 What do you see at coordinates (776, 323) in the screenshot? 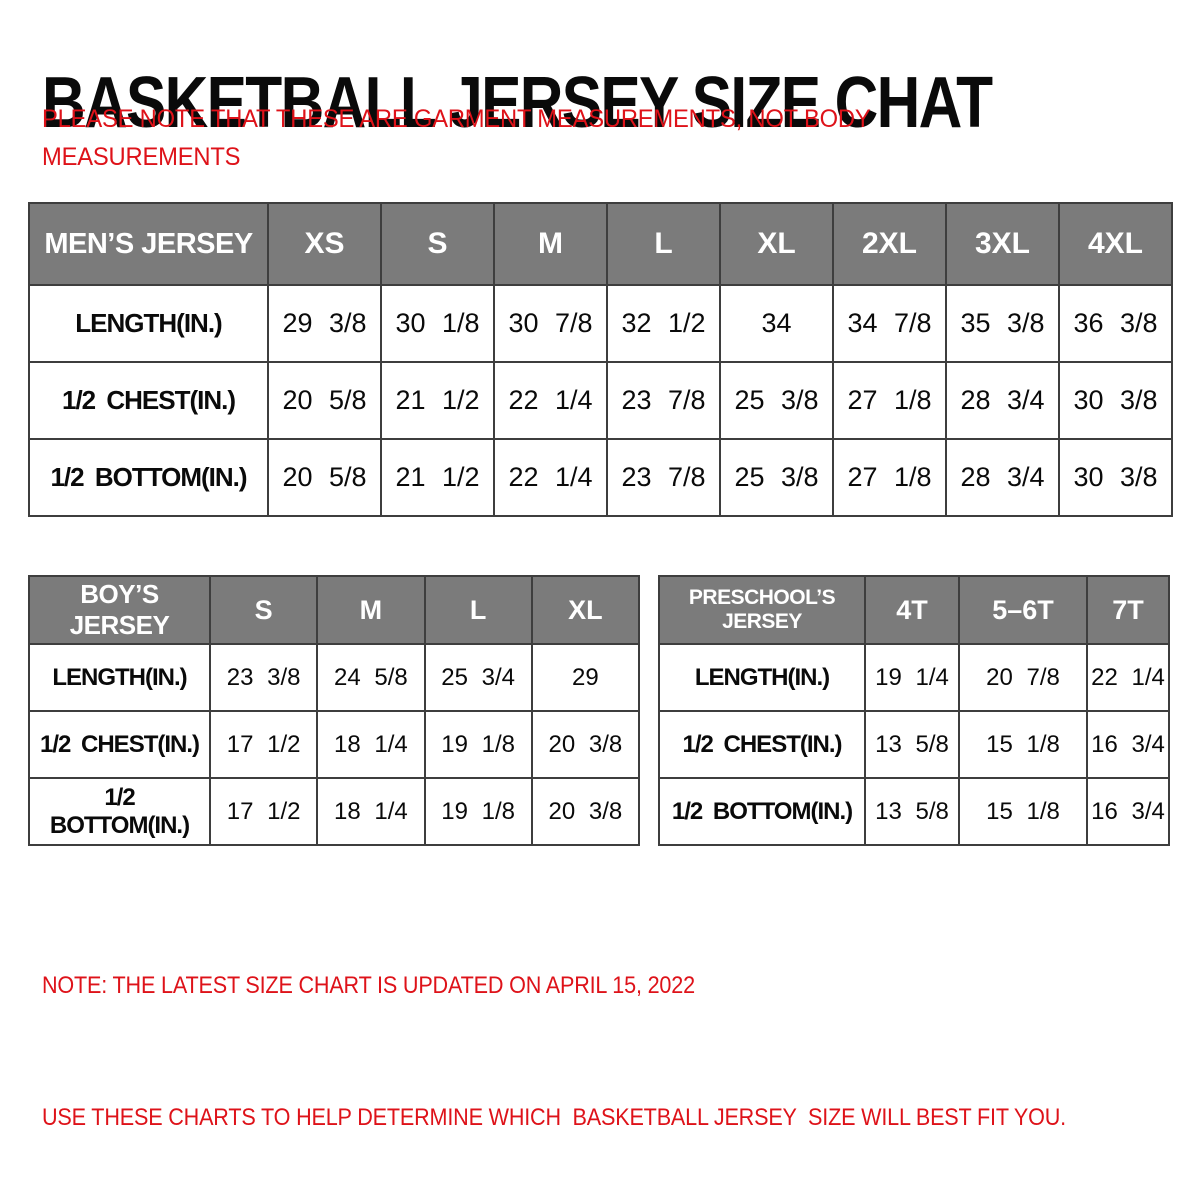
I see `value-cell: 34` at bounding box center [776, 323].